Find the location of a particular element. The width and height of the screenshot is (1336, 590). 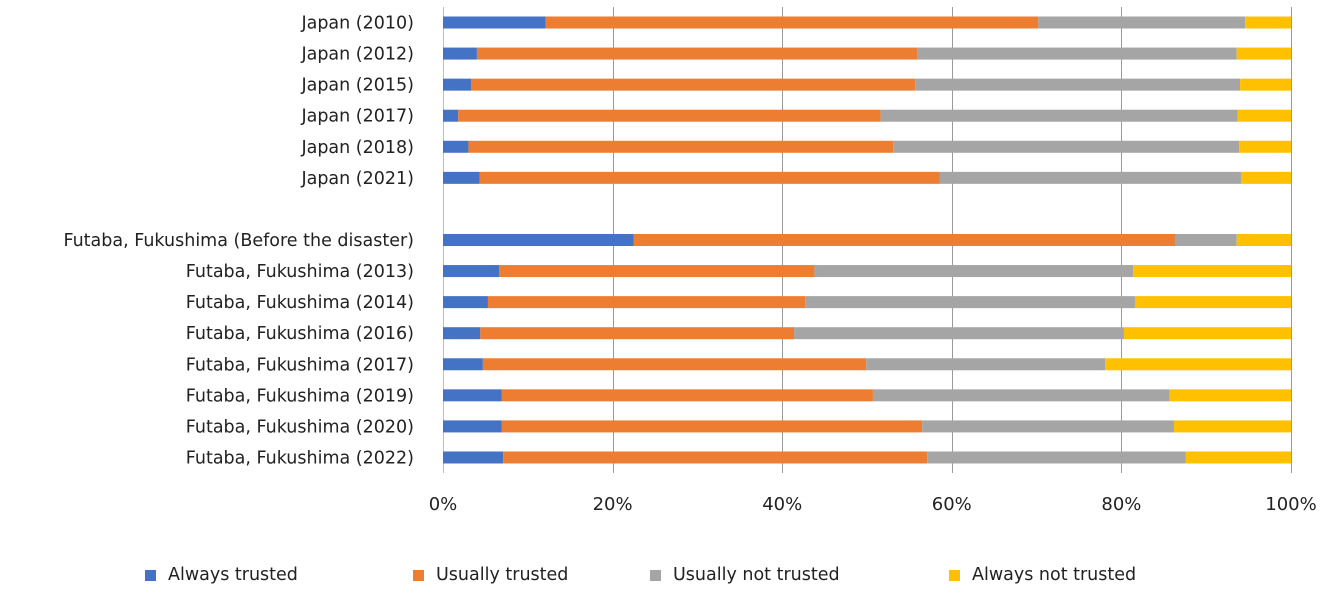

category-label: Futaba, Fukushima (2014) is located at coordinates (300, 303).